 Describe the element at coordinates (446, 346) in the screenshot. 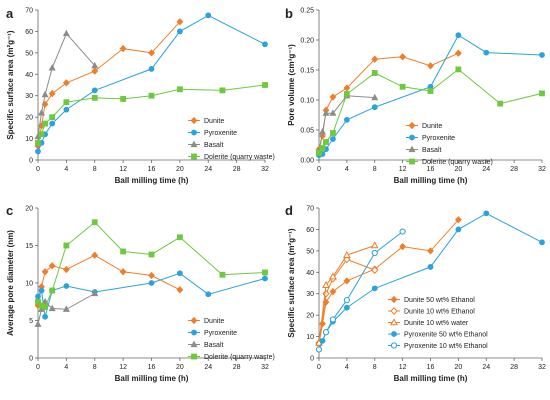

I see `legend-label: Pyroxenite 10 wt% Ethanol` at that location.